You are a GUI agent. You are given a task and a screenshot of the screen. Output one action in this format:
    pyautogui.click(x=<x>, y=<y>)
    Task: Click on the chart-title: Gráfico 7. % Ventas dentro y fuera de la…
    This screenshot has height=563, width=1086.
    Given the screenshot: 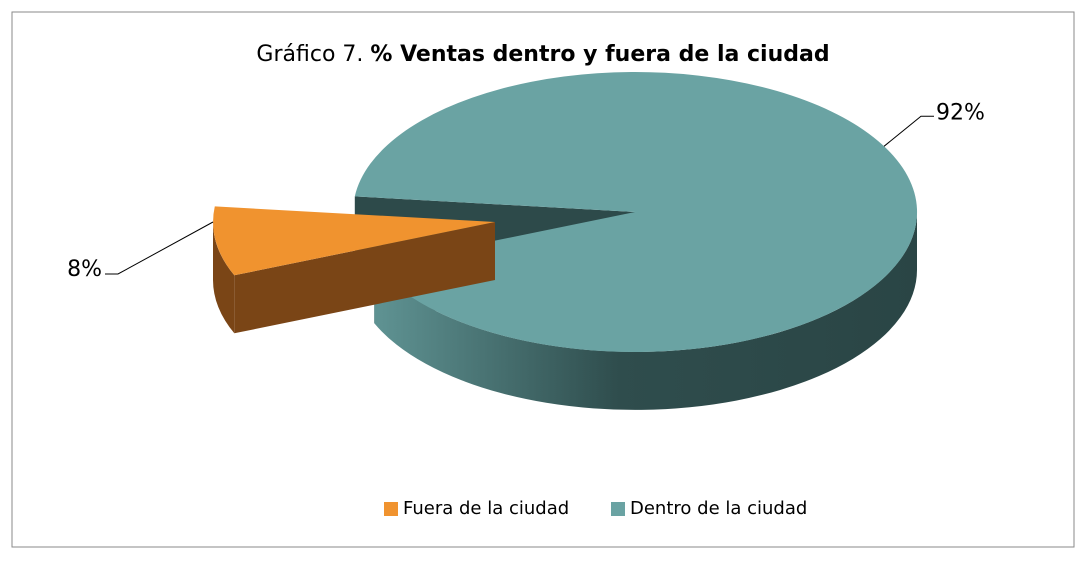 What is the action you would take?
    pyautogui.click(x=542, y=54)
    